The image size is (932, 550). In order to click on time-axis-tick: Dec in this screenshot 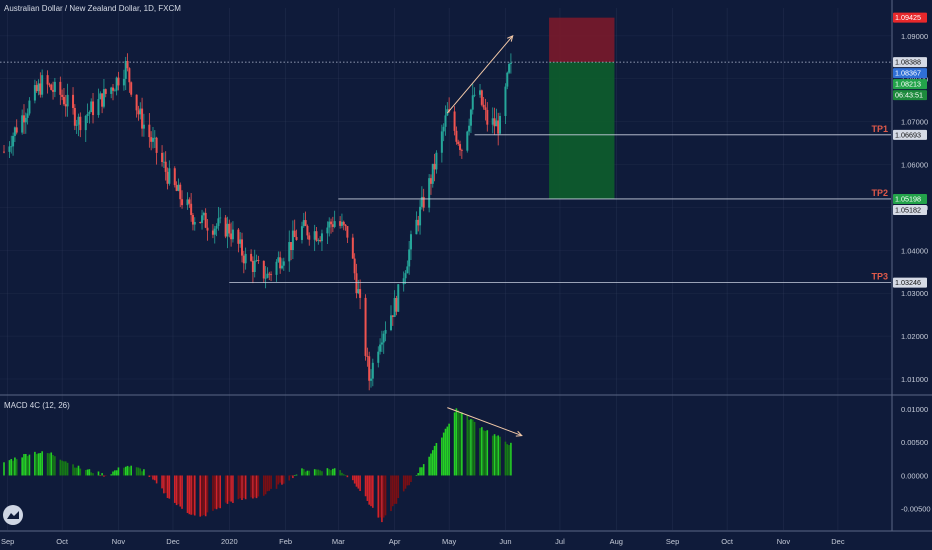, I will do `click(173, 541)`.